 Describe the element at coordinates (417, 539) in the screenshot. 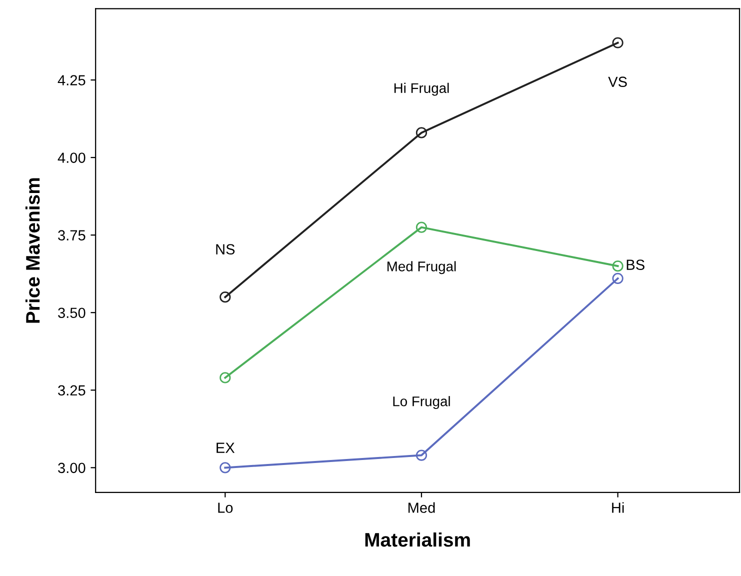

I see `x-axis-title: Materialism` at that location.